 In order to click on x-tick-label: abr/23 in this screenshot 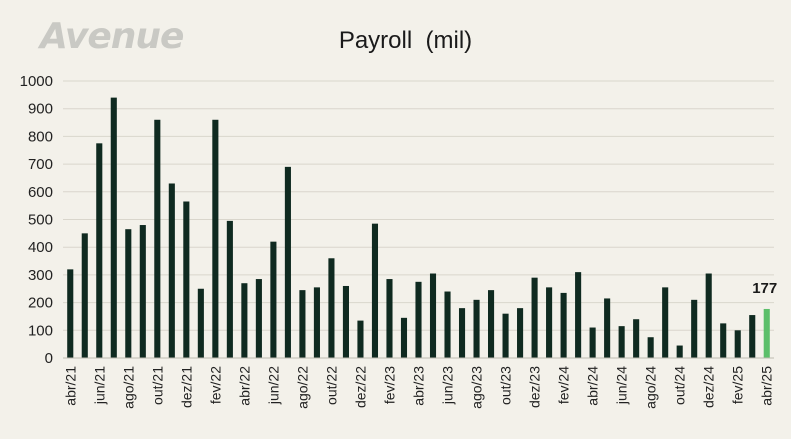, I will do `click(419, 386)`.